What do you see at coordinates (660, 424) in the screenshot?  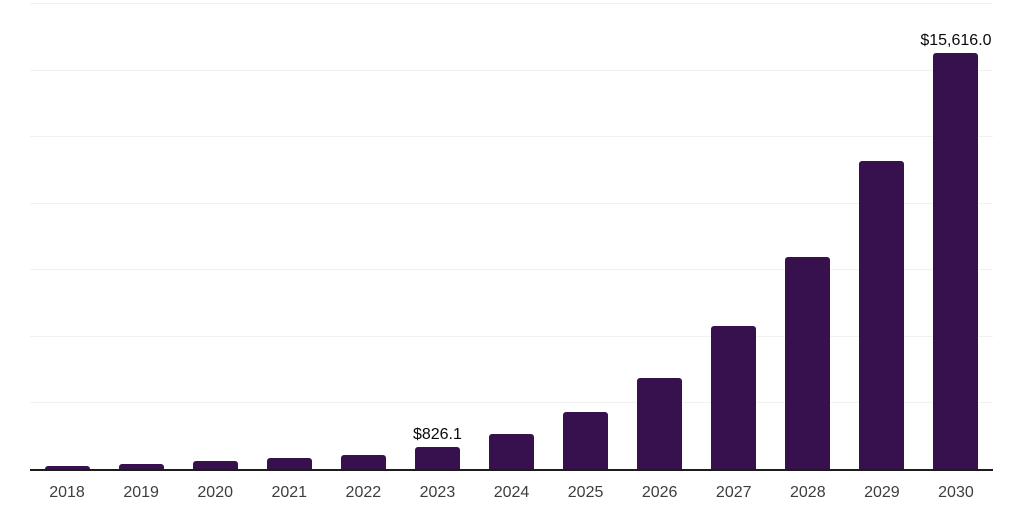 I see `bar-2026` at bounding box center [660, 424].